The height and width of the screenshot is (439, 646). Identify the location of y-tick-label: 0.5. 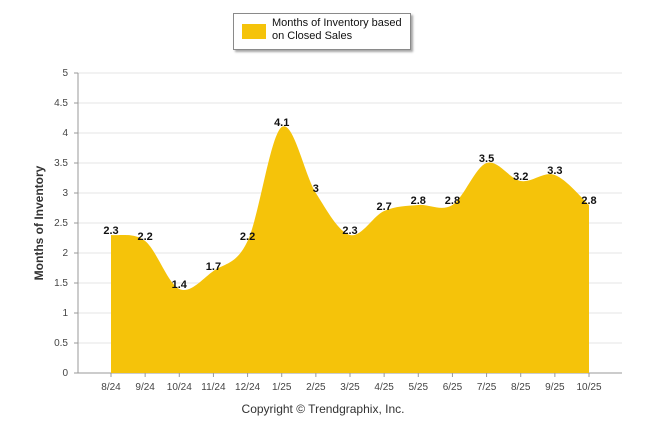
(61, 343).